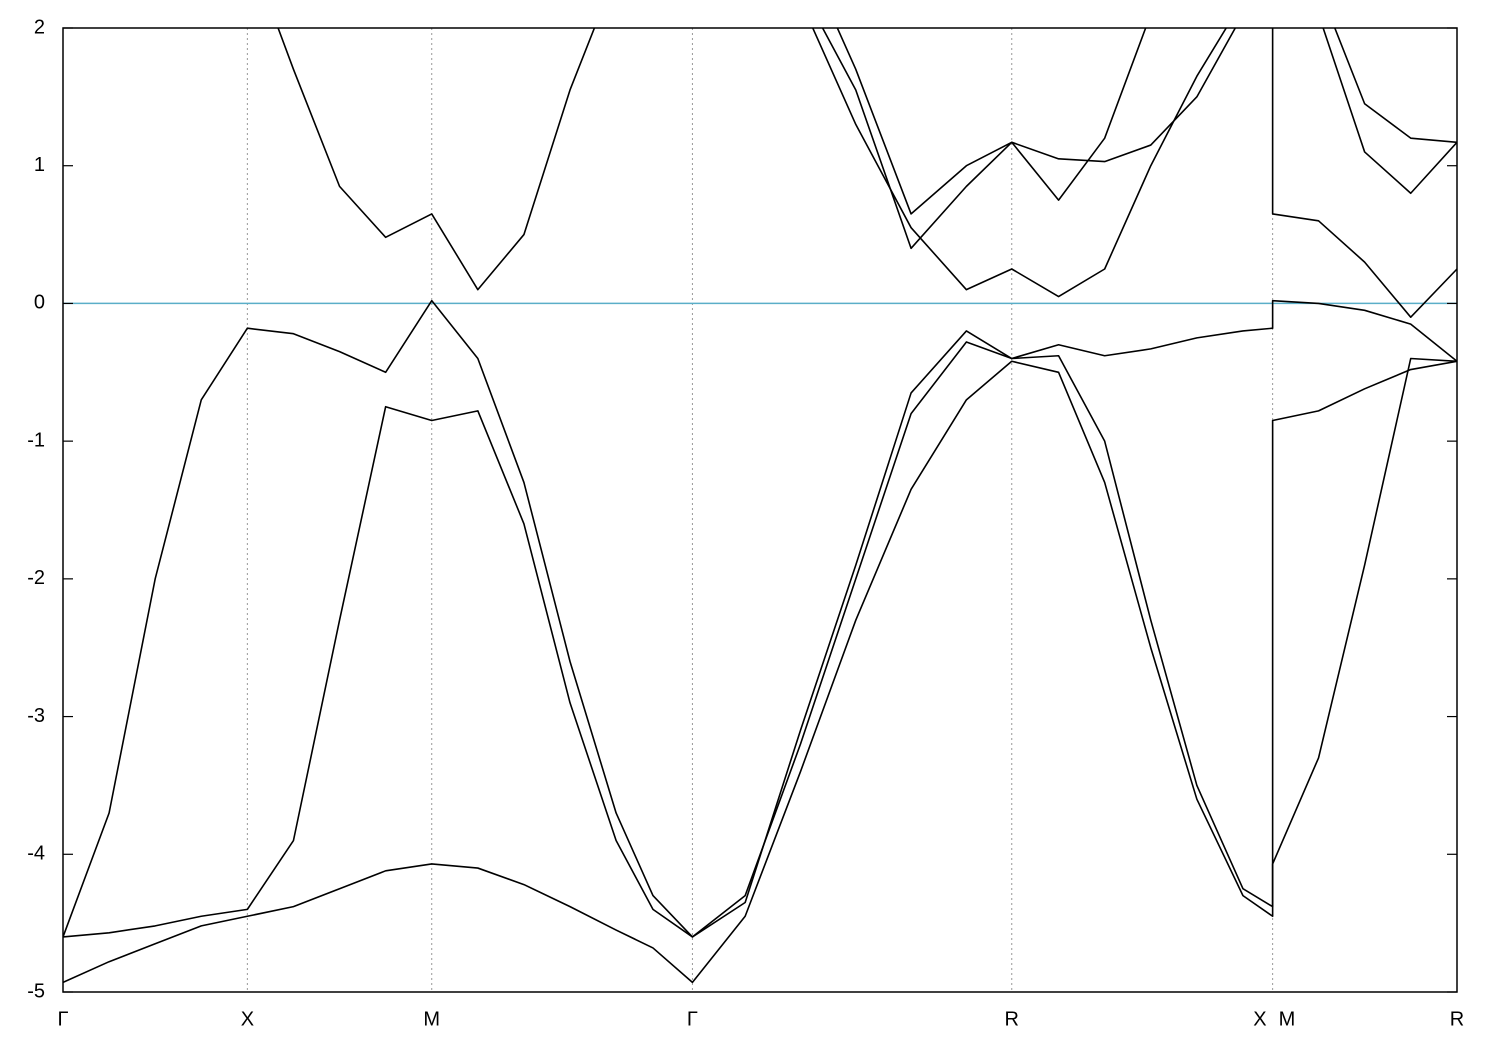  I want to click on y-tick-label: -2, so click(36, 578).